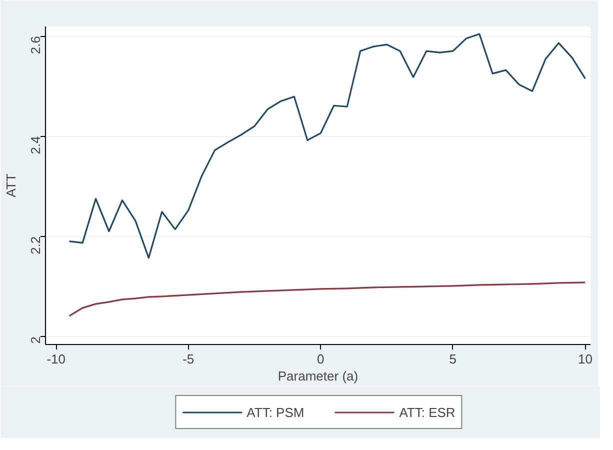  I want to click on x-tick-label: -10, so click(56, 359).